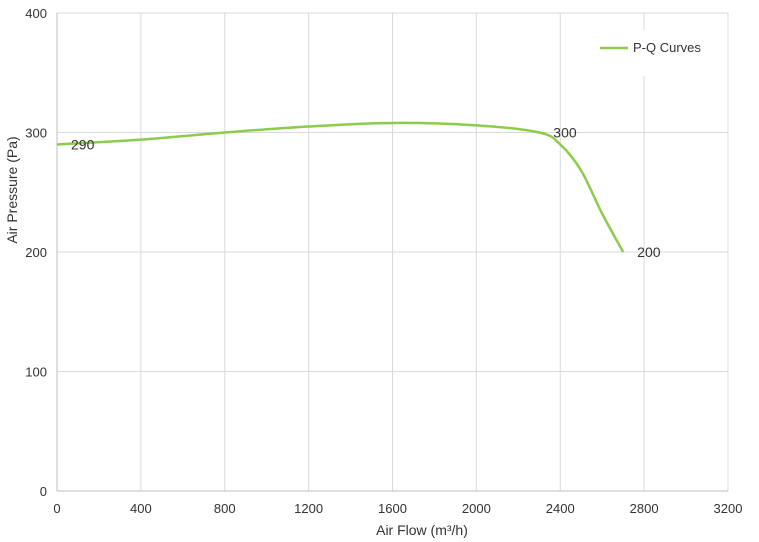 The height and width of the screenshot is (542, 759). What do you see at coordinates (308, 508) in the screenshot?
I see `x-tick-label: 1200` at bounding box center [308, 508].